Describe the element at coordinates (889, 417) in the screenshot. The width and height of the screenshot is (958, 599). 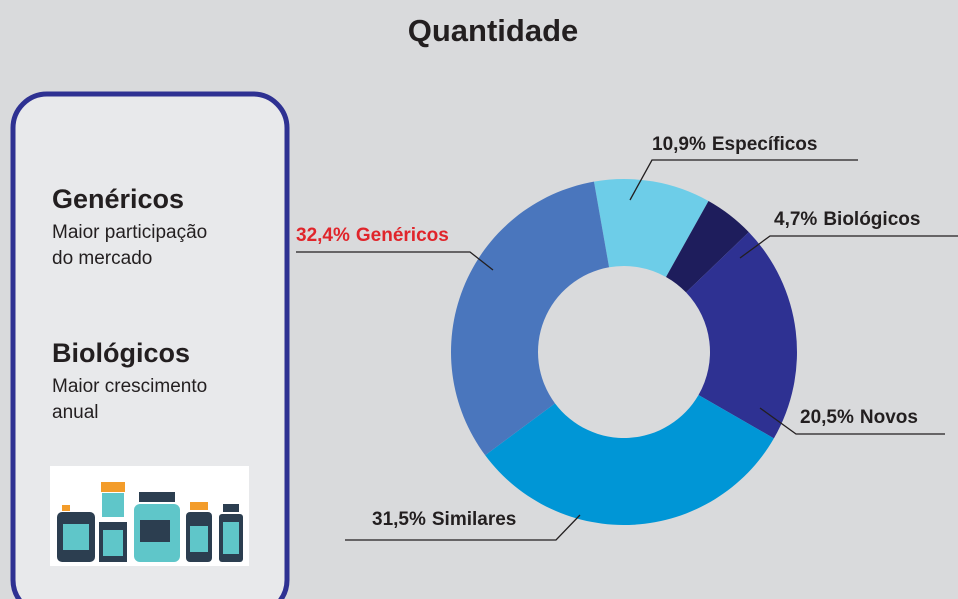
I see `category-label: Novos` at that location.